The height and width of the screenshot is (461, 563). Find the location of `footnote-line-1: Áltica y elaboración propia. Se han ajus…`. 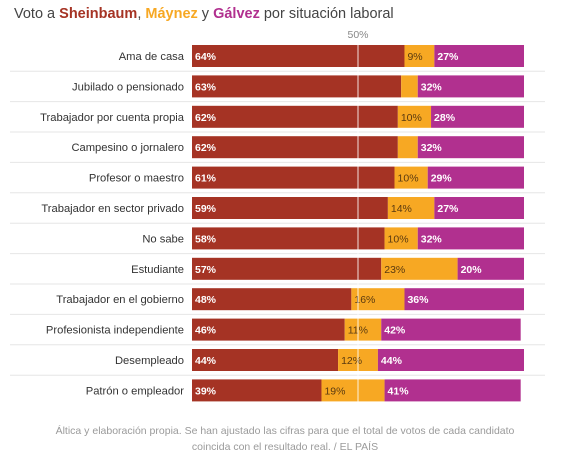

footnote-line-1: Áltica y elaboración propia. Se han ajus… is located at coordinates (285, 431).